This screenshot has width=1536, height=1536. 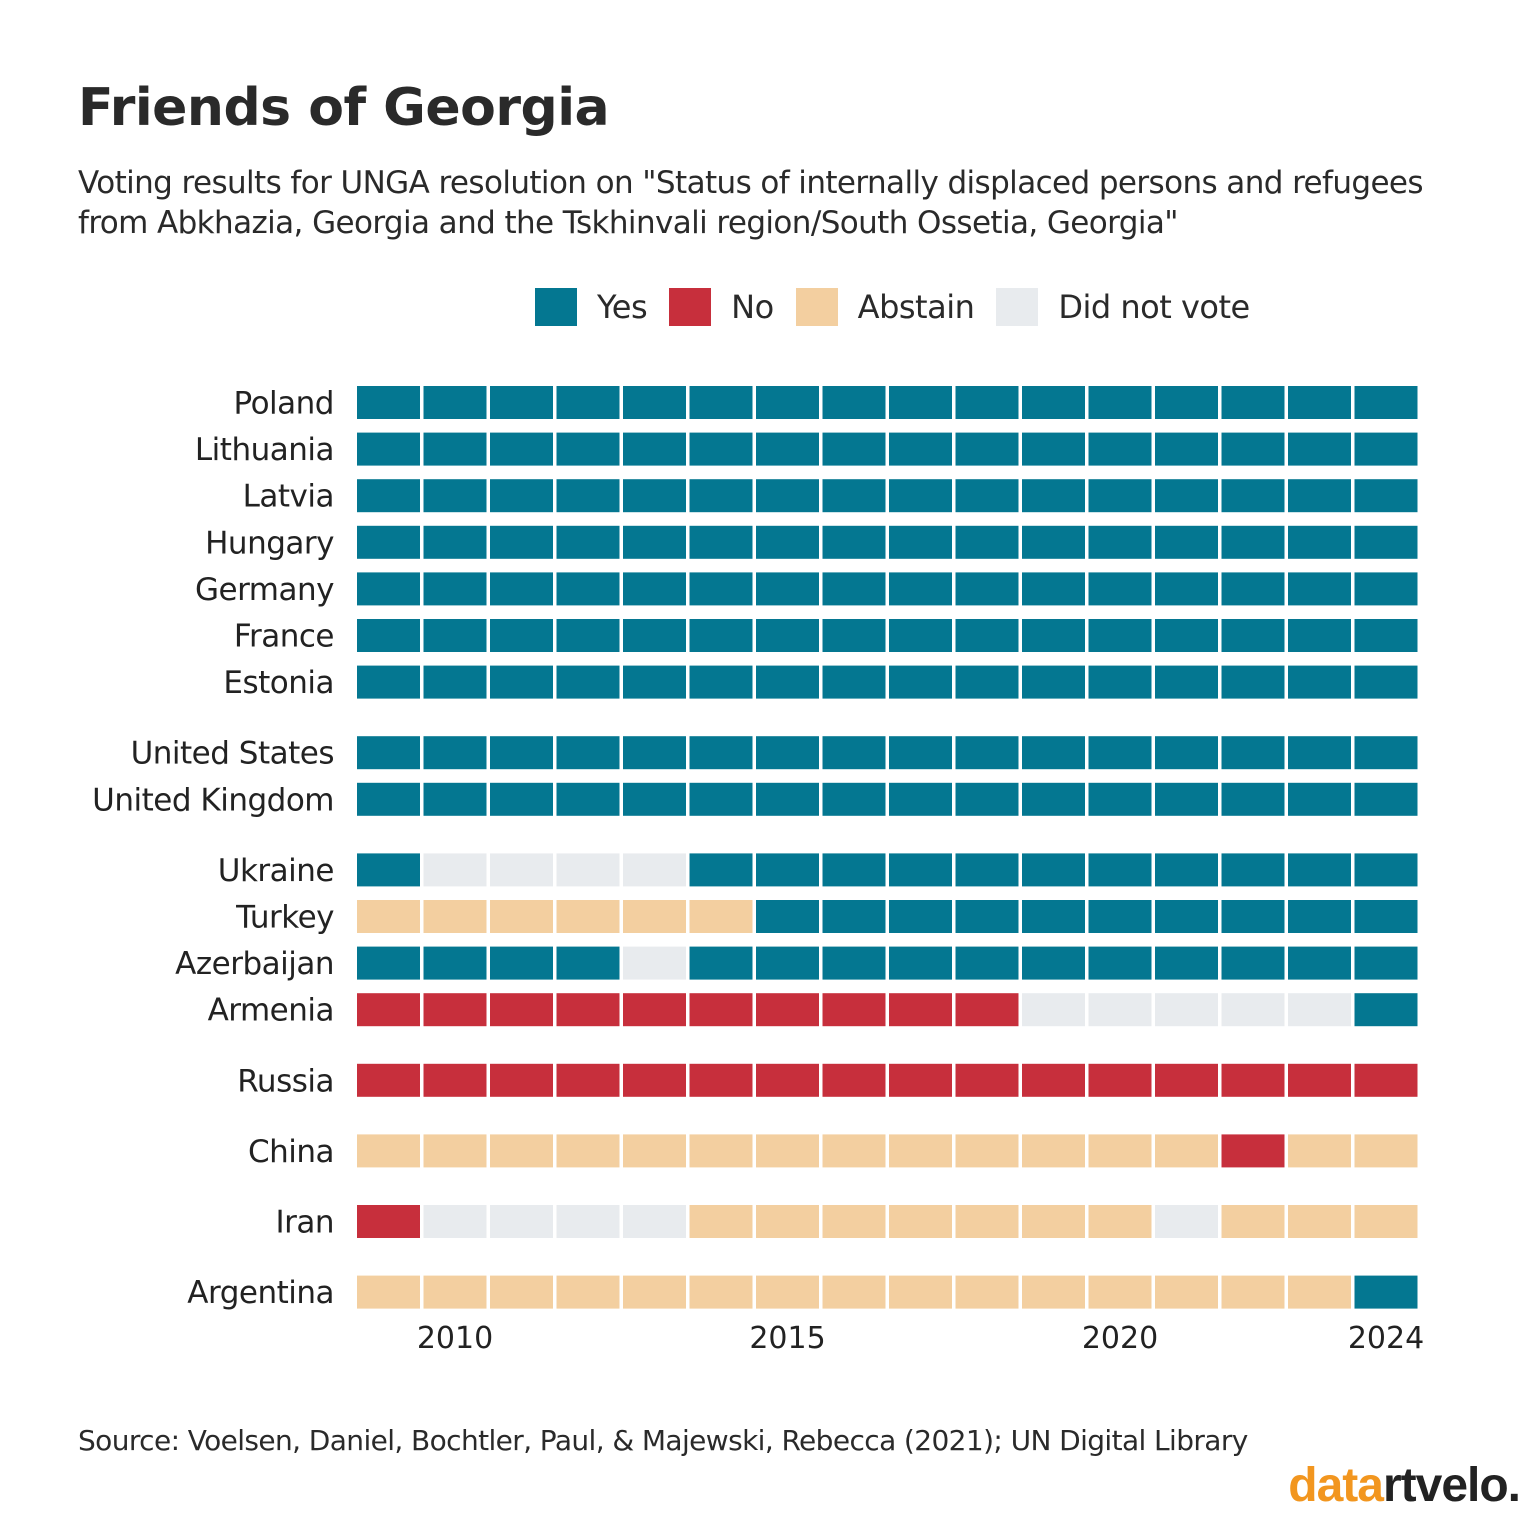 What do you see at coordinates (721, 542) in the screenshot?
I see `vote-cell-hungary-2014-yes` at bounding box center [721, 542].